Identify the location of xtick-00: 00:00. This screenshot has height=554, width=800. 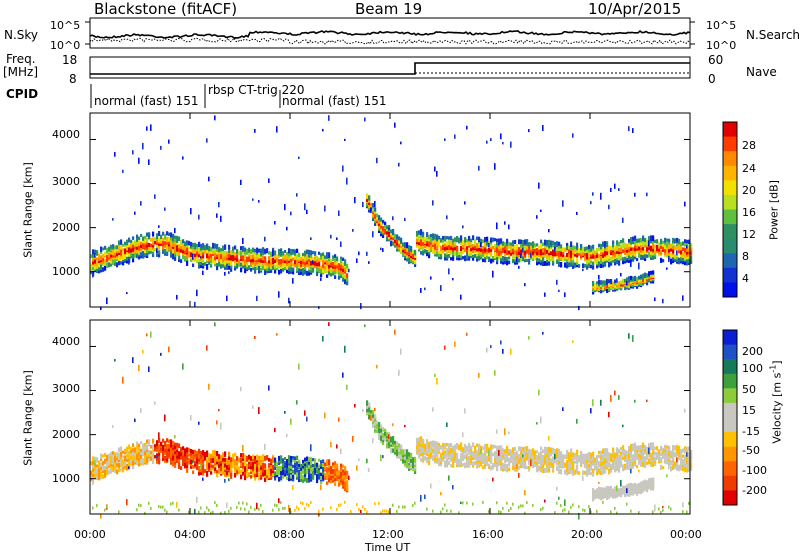
(90, 534).